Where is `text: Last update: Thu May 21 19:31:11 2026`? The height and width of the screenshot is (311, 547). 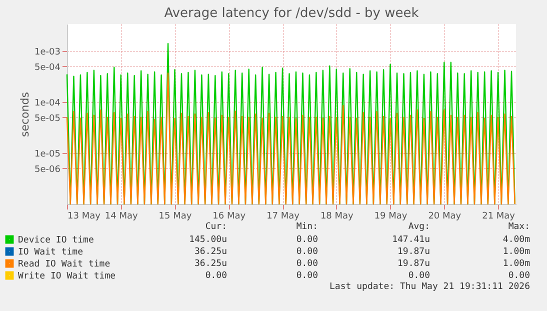
text: Last update: Thu May 21 19:31:11 2026 is located at coordinates (430, 287).